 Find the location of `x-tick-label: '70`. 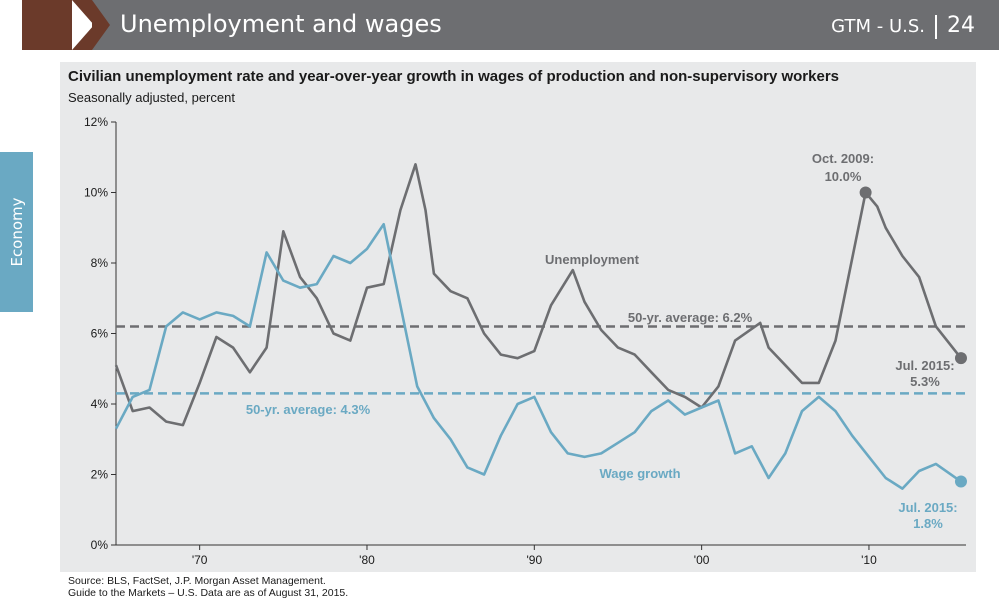

x-tick-label: '70 is located at coordinates (200, 560).